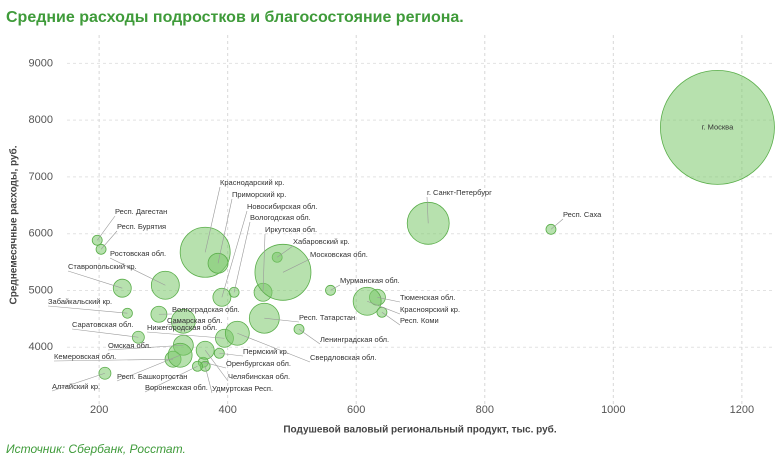  What do you see at coordinates (176, 387) in the screenshot?
I see `bubble-label: Воронежская обл.` at bounding box center [176, 387].